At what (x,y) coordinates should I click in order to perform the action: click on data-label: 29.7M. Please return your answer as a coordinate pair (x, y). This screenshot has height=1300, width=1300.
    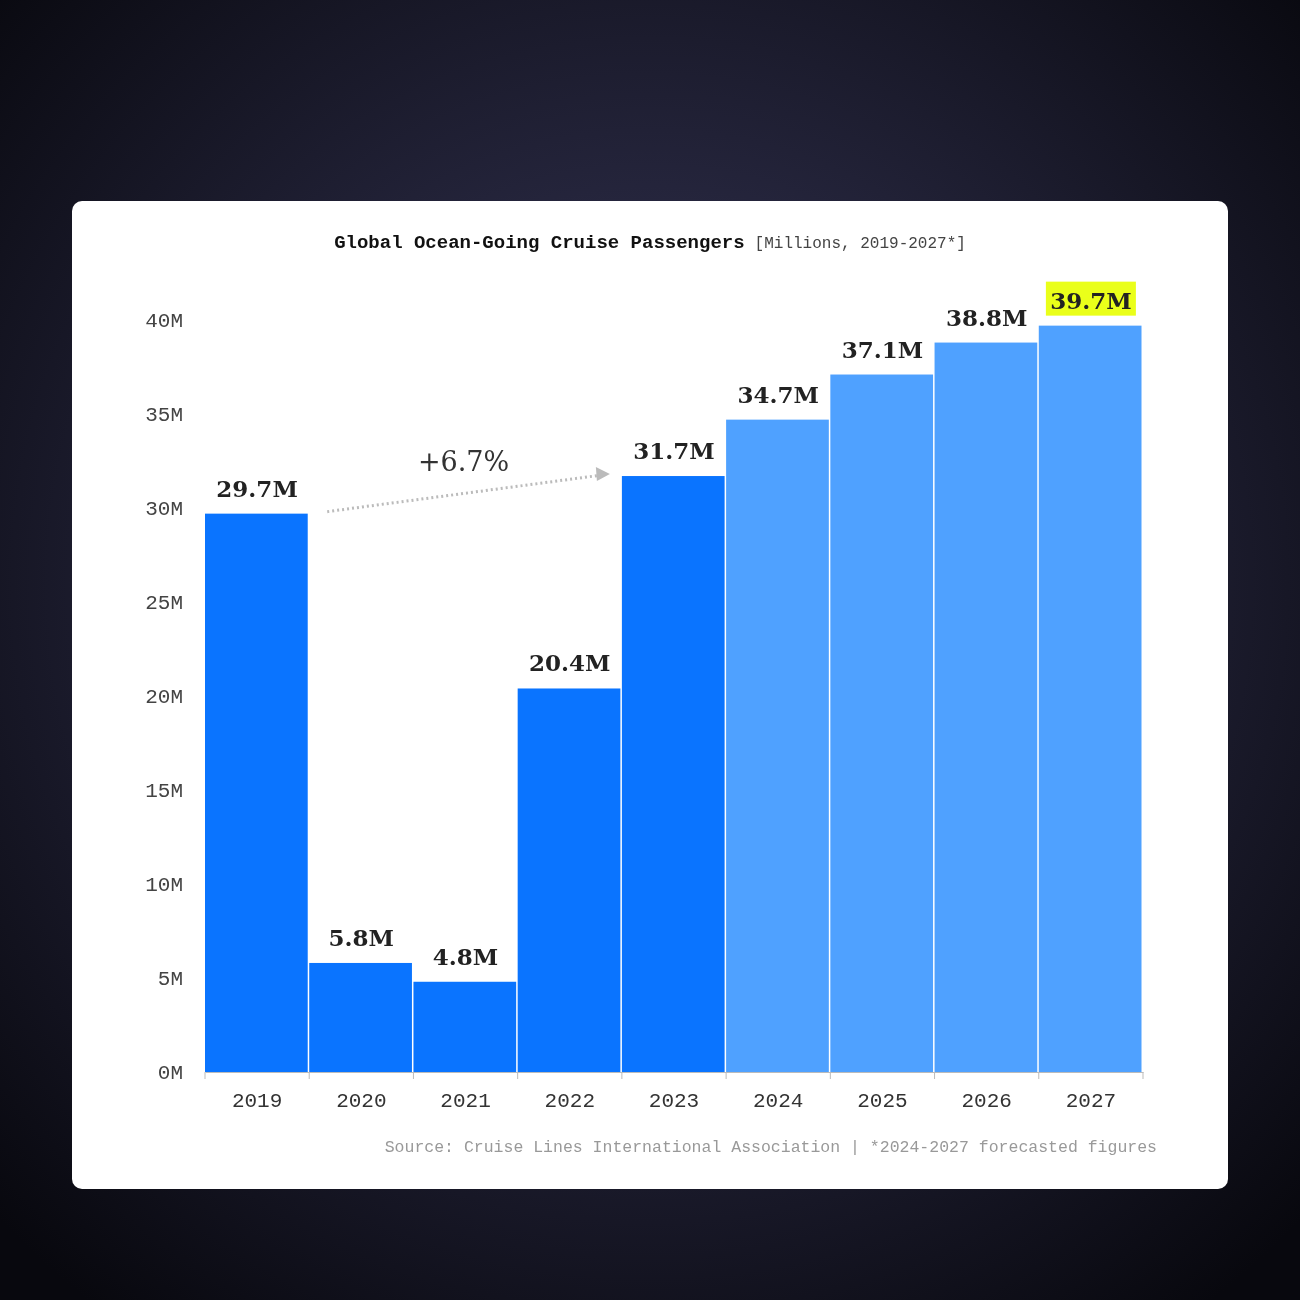
    Looking at the image, I should click on (257, 488).